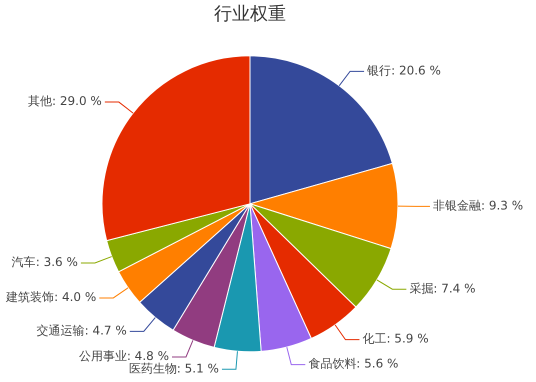 The image size is (536, 382). Describe the element at coordinates (442, 288) in the screenshot. I see `slice-label: 采掘: 7.4 %` at that location.